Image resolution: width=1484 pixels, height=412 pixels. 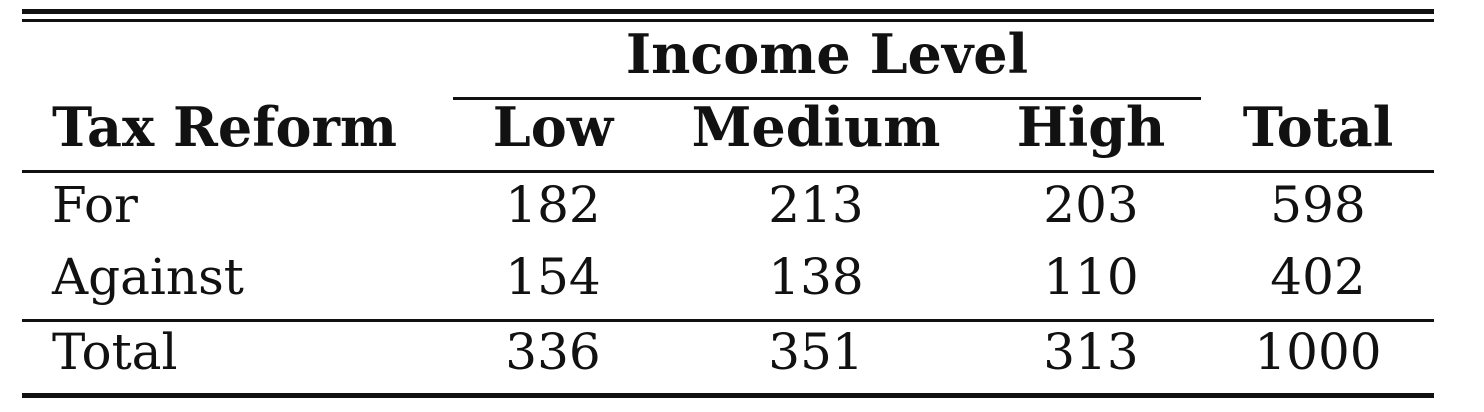 What do you see at coordinates (1318, 205) in the screenshot?
I see `cell-for-total: 598` at bounding box center [1318, 205].